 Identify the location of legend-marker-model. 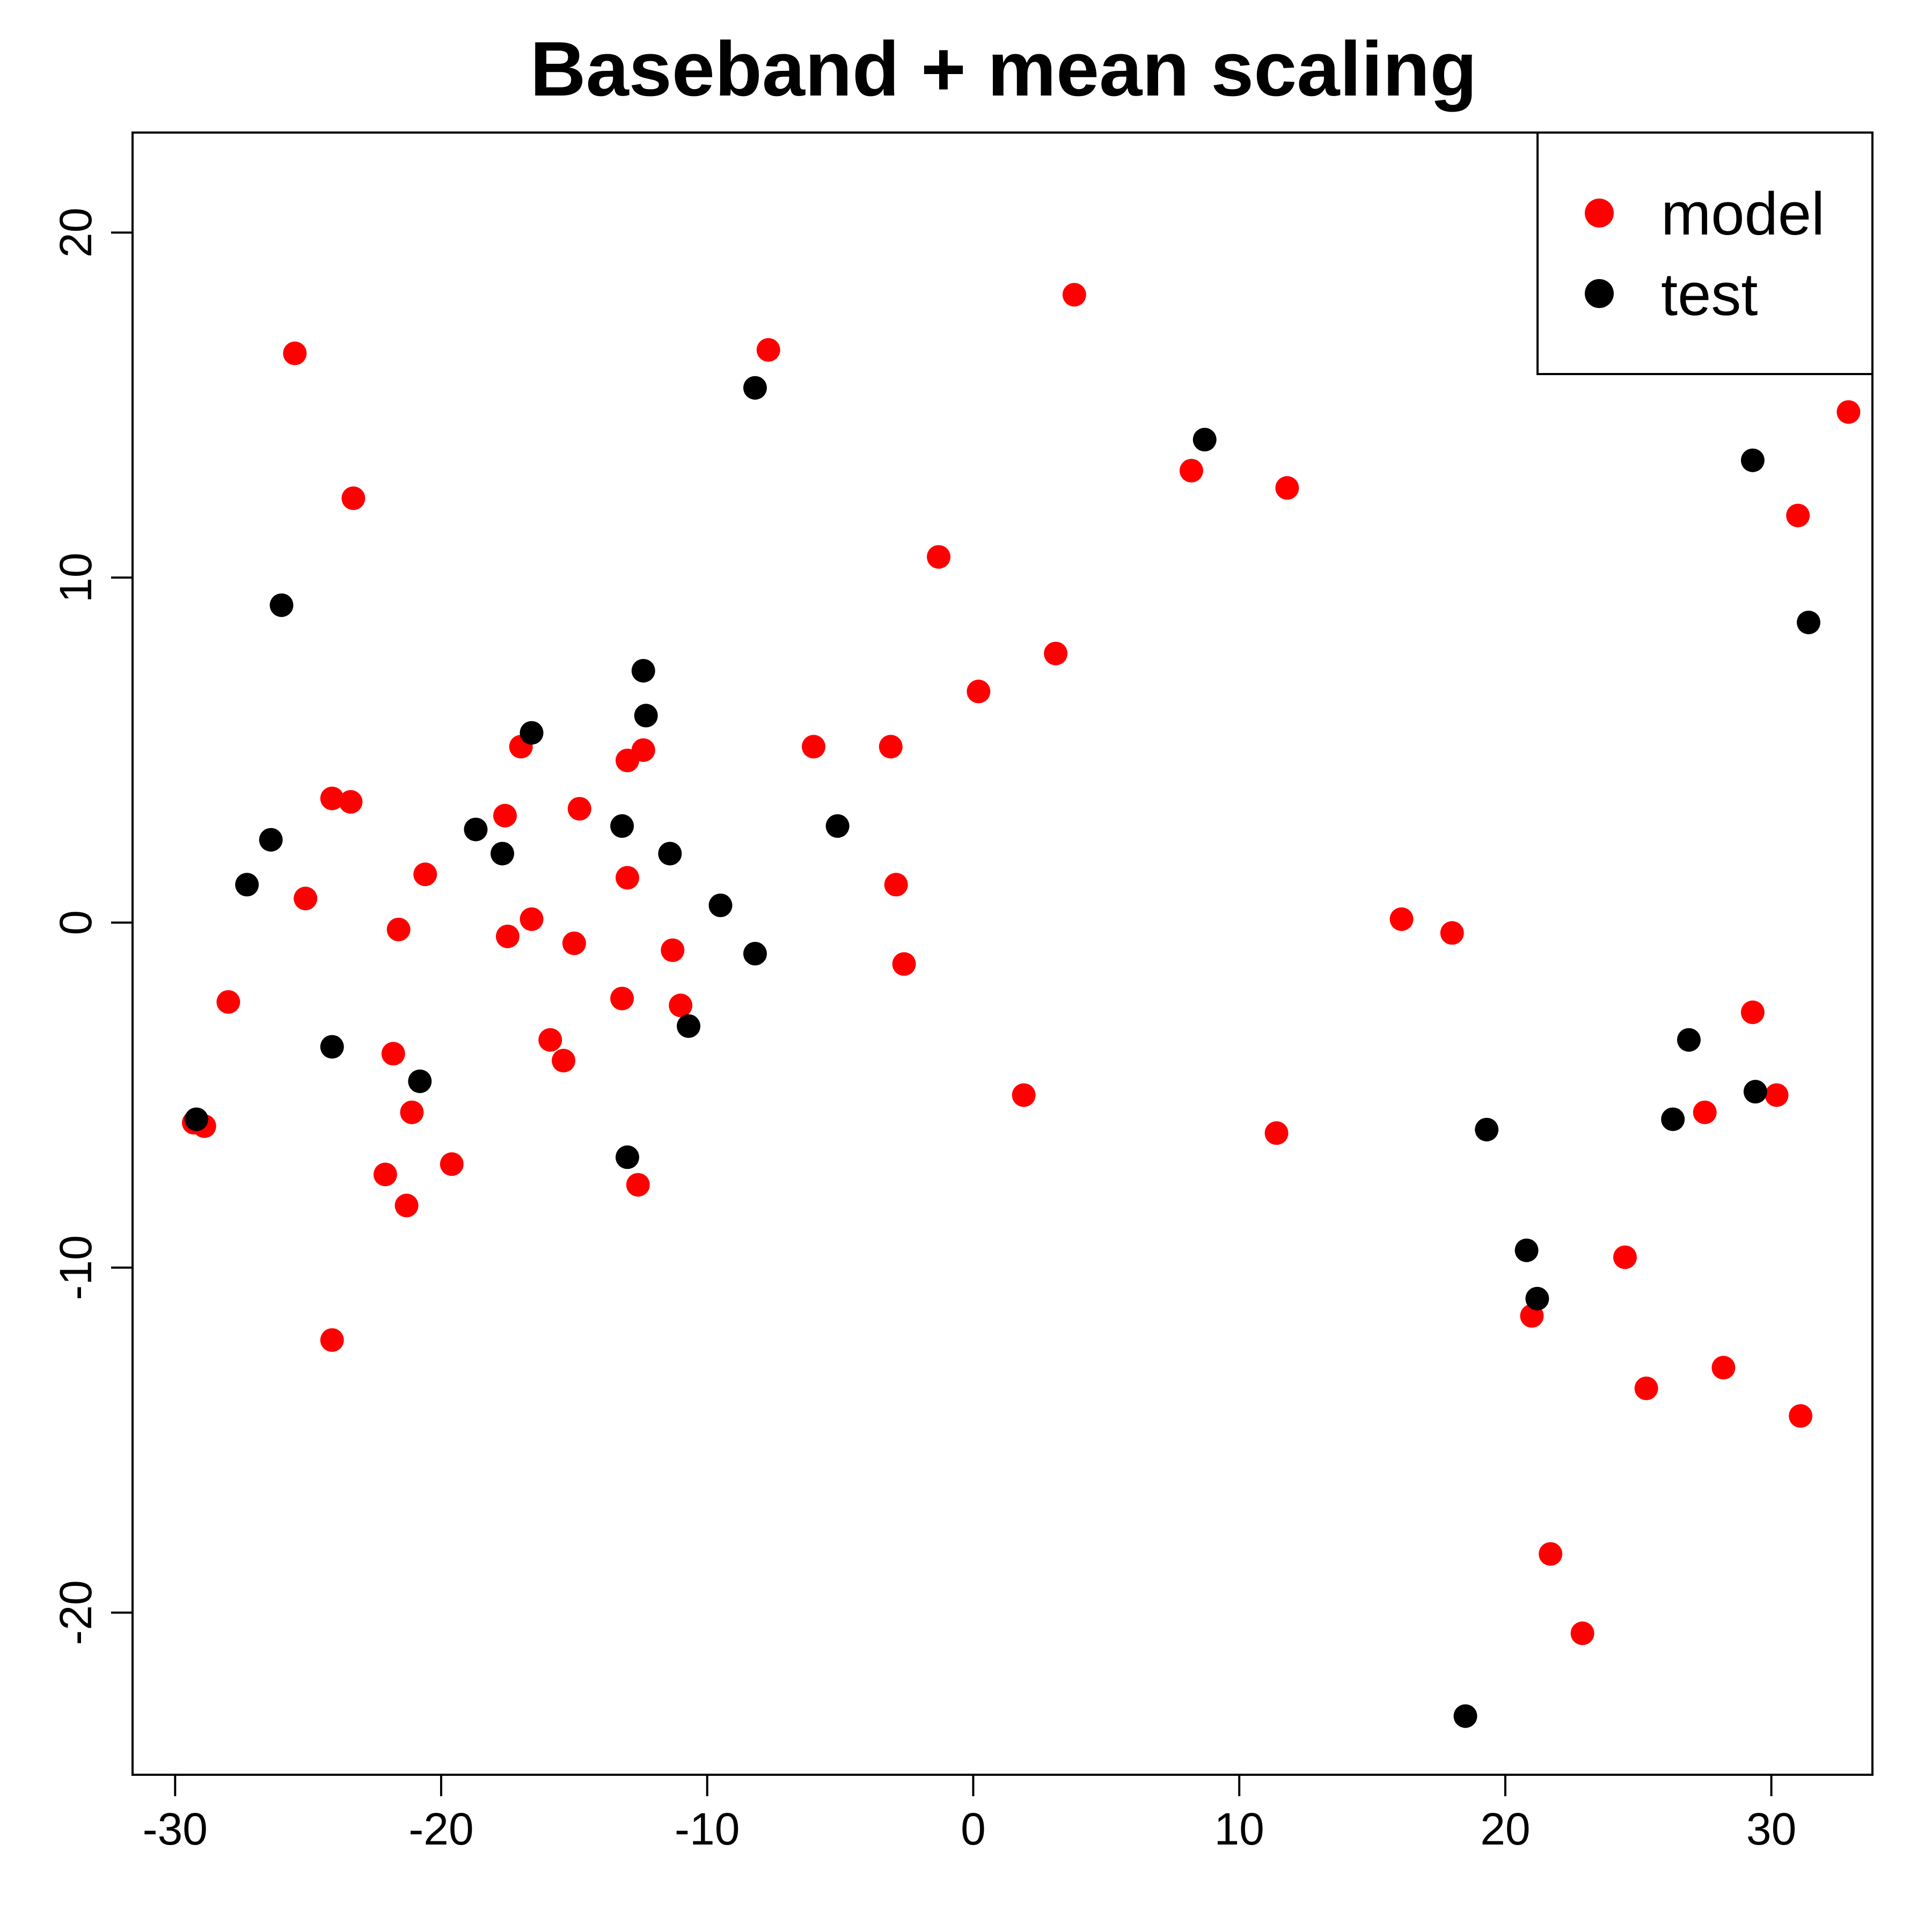
(1599, 213).